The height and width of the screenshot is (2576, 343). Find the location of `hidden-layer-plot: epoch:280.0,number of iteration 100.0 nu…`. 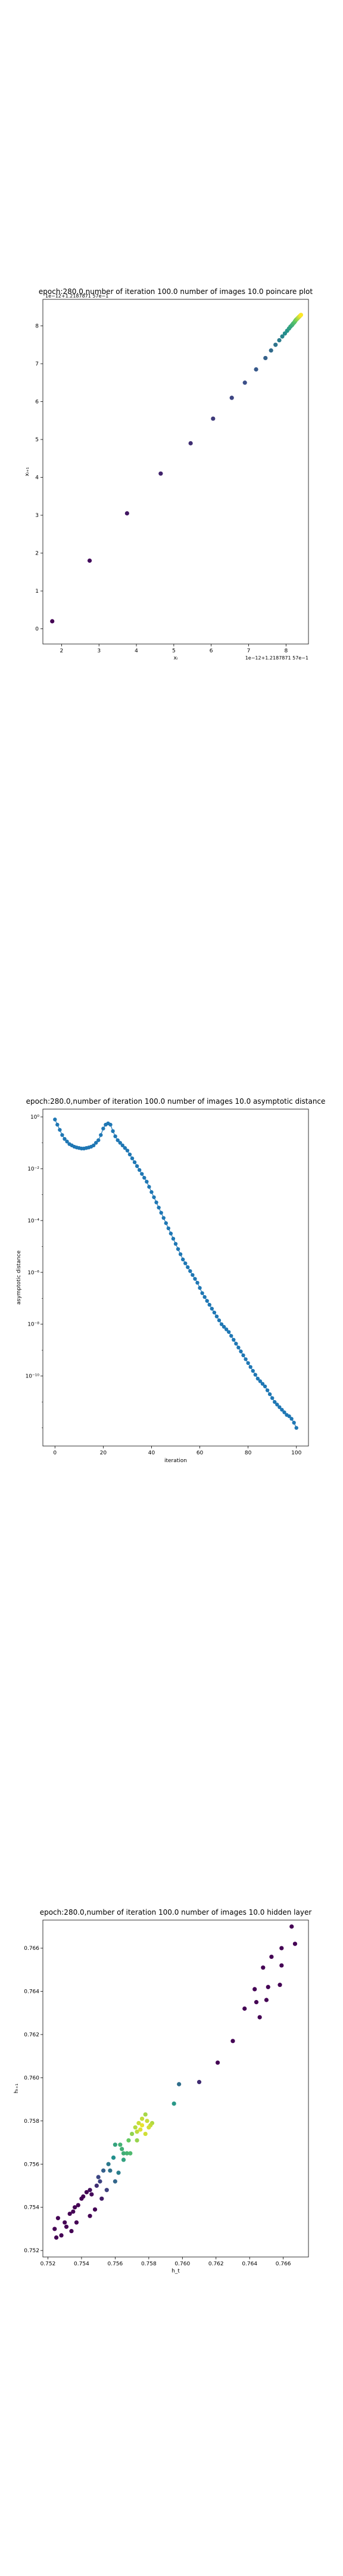

hidden-layer-plot: epoch:280.0,number of iteration 100.0 nu… is located at coordinates (163, 2091).